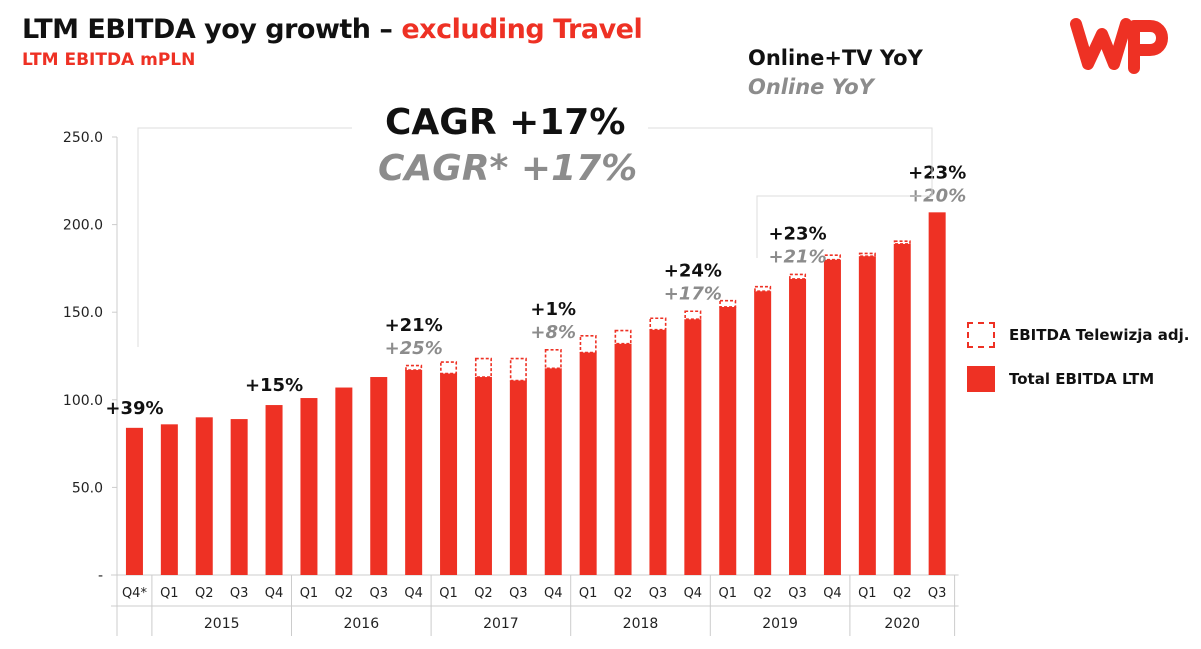 Image resolution: width=1201 pixels, height=649 pixels. I want to click on cagr-bracket-left, so click(244, 237).